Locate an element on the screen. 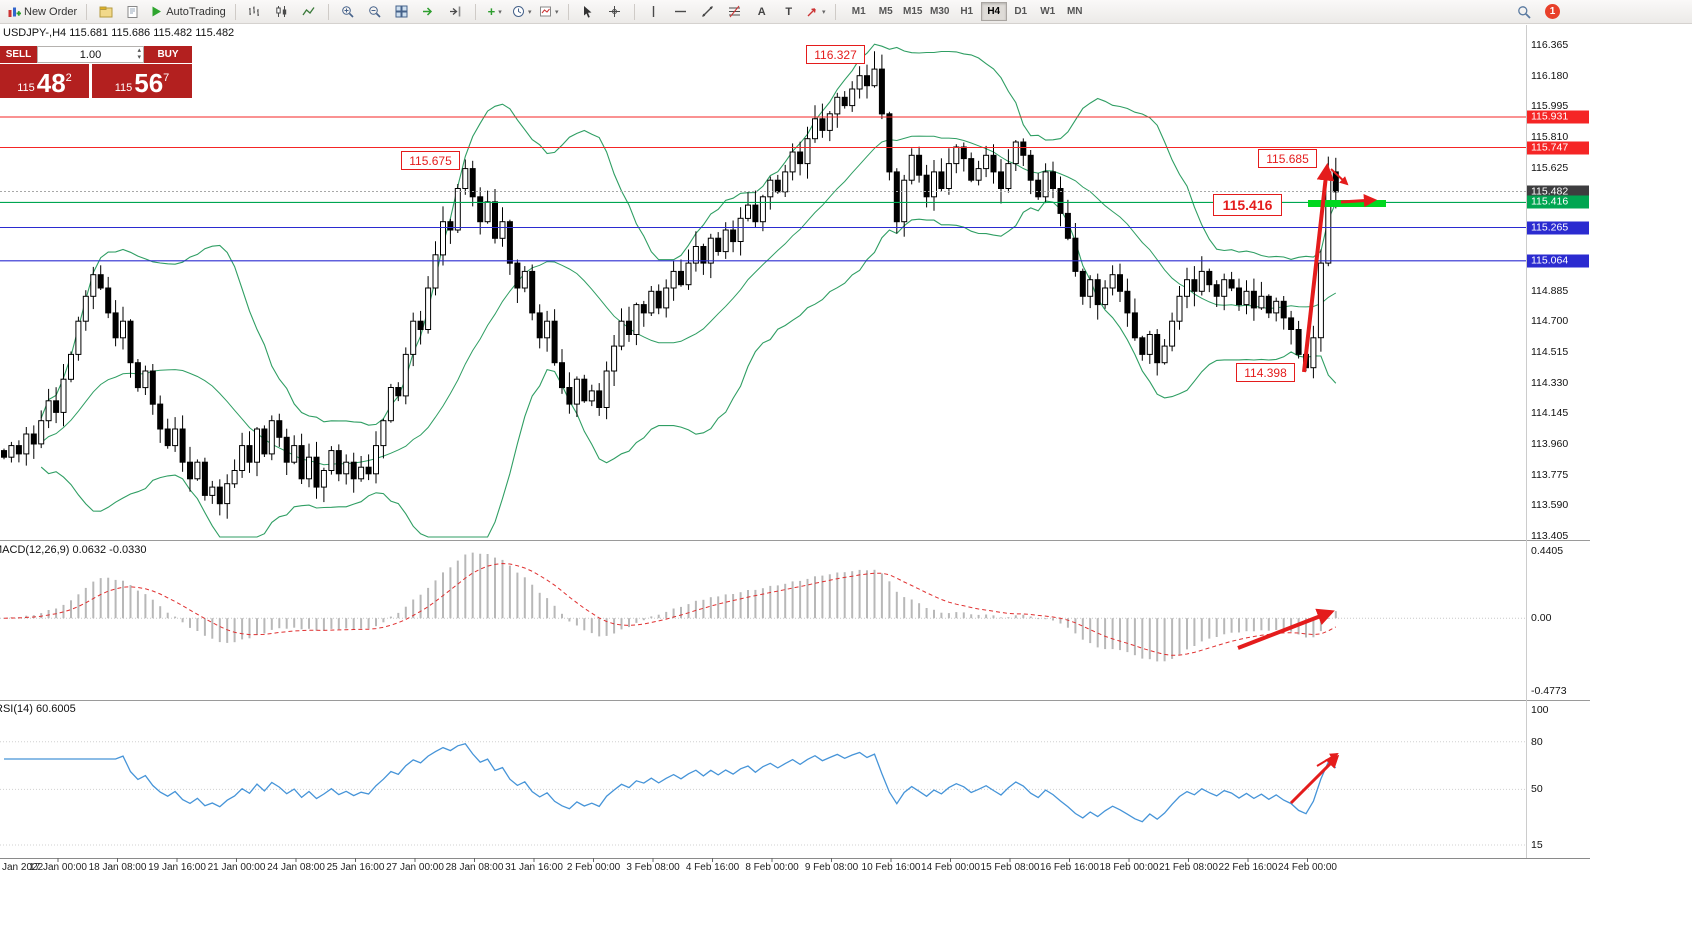 The width and height of the screenshot is (1692, 943). lot-size-input: 1.00 ▴ ▾ is located at coordinates (90, 54).